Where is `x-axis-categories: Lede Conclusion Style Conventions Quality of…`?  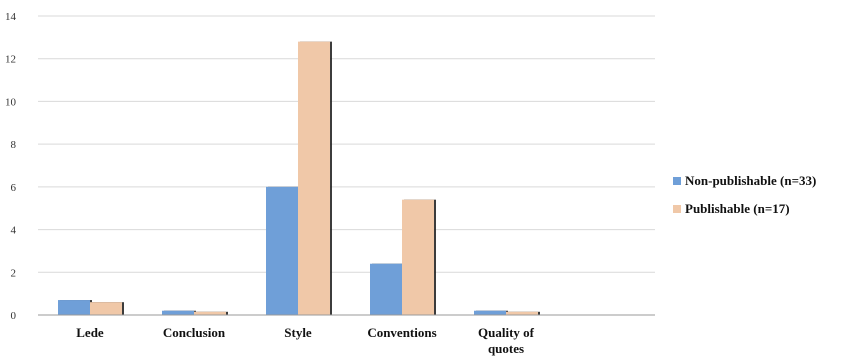 x-axis-categories: Lede Conclusion Style Conventions Quality of… is located at coordinates (305, 340).